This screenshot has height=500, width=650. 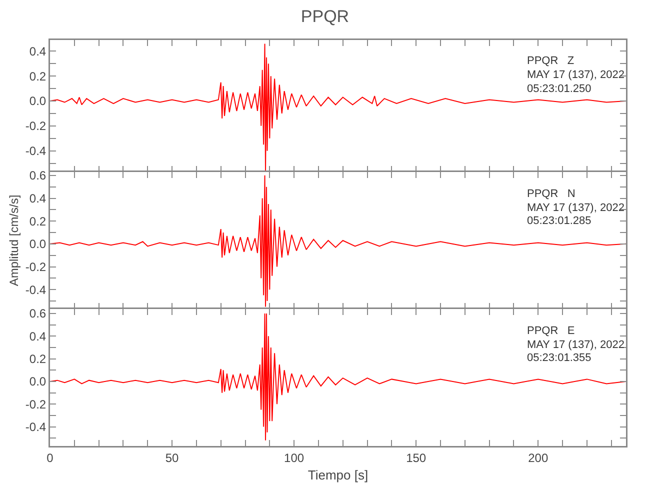 I want to click on annotation: 05:23:01.355, so click(x=559, y=358).